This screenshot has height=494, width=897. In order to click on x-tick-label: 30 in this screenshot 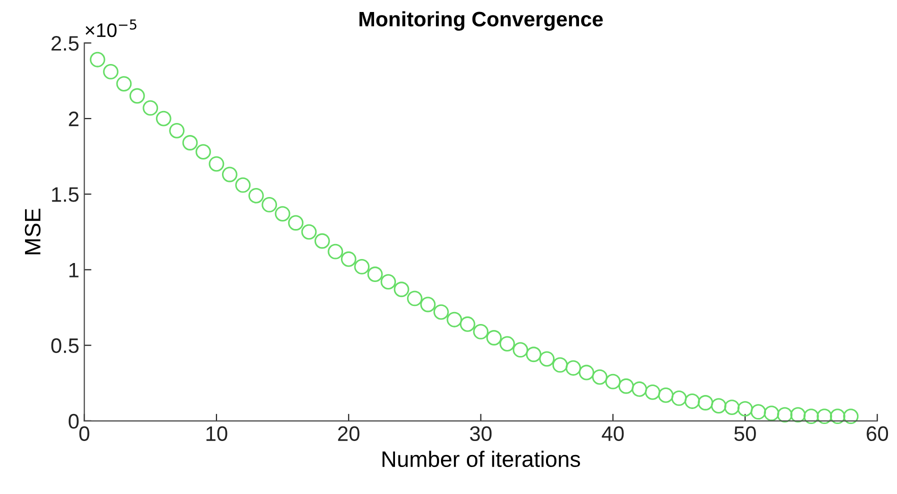, I will do `click(481, 434)`.